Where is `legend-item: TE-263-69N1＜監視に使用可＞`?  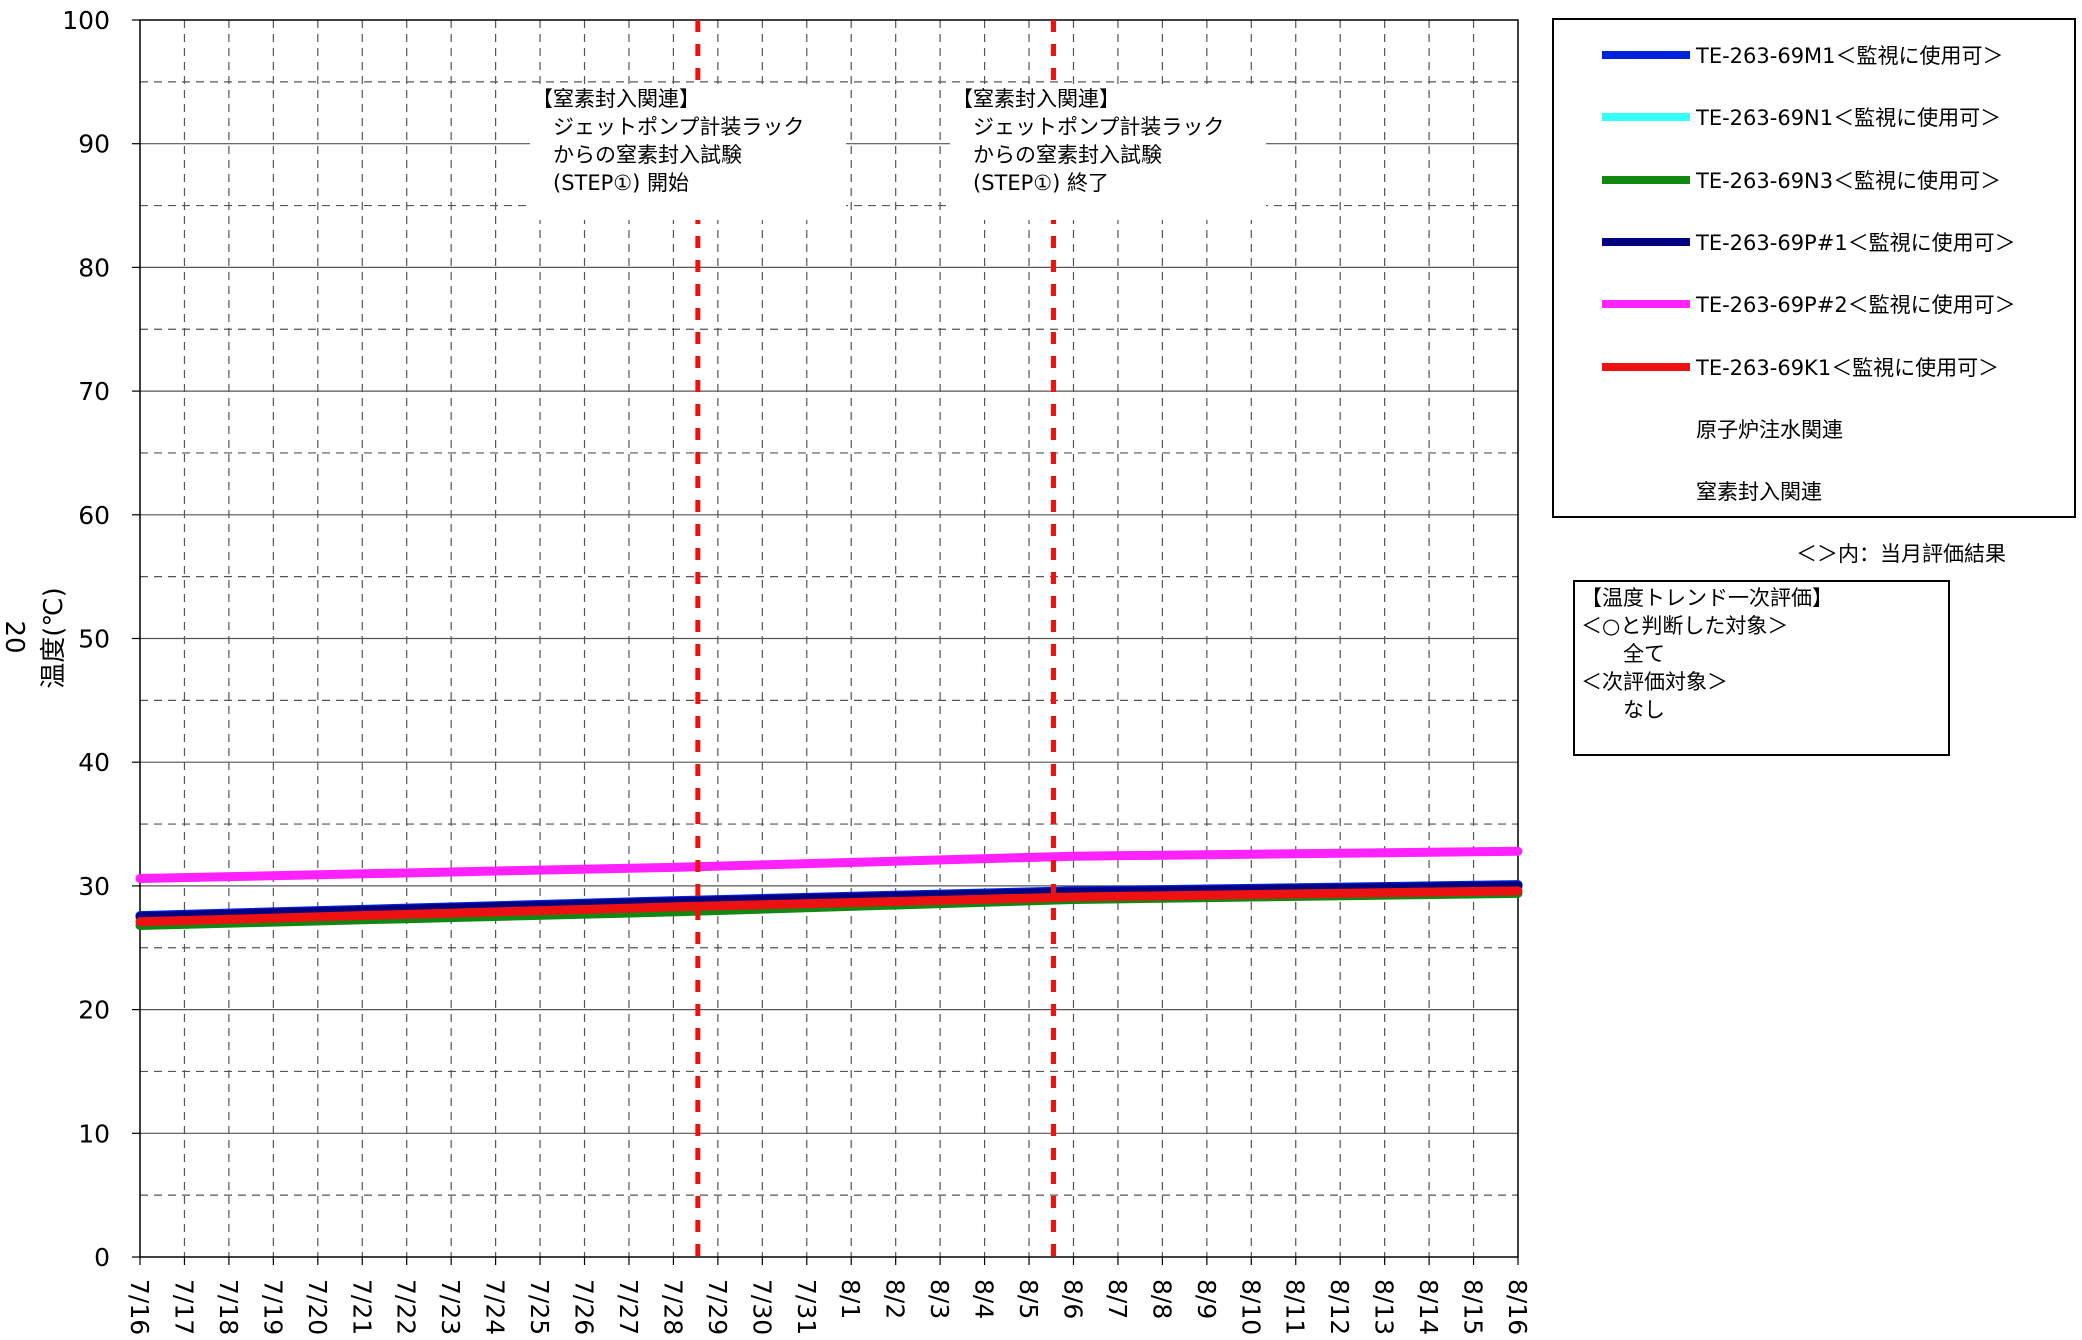
legend-item: TE-263-69N1＜監視に使用可＞ is located at coordinates (1801, 117).